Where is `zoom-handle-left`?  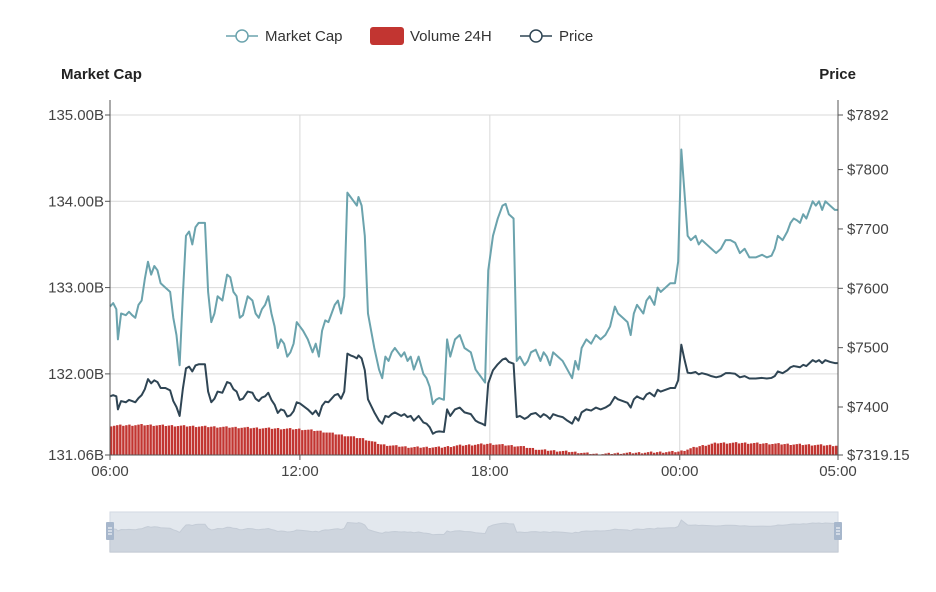
zoom-handle-left is located at coordinates (110, 531).